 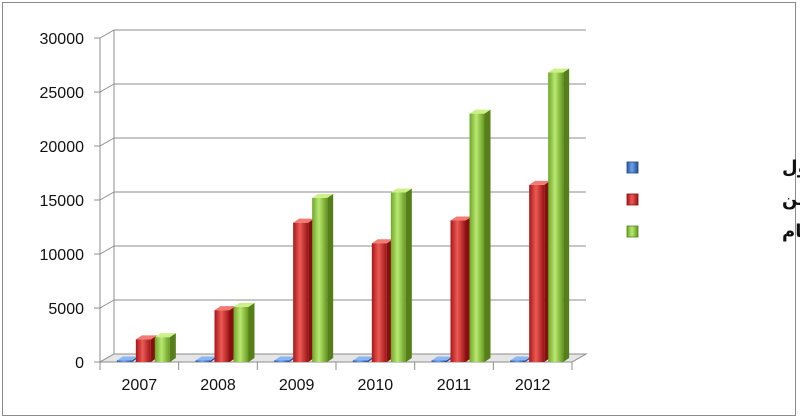 What do you see at coordinates (62, 201) in the screenshot?
I see `y-tick-label: 15000` at bounding box center [62, 201].